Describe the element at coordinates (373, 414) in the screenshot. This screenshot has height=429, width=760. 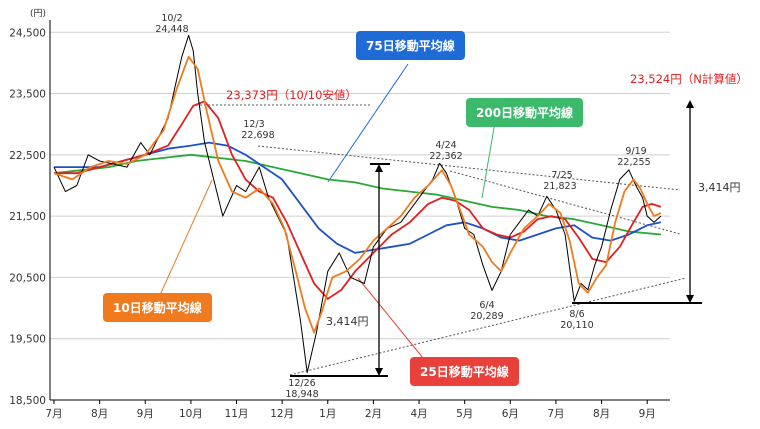
I see `x-tick-label: 2月` at that location.